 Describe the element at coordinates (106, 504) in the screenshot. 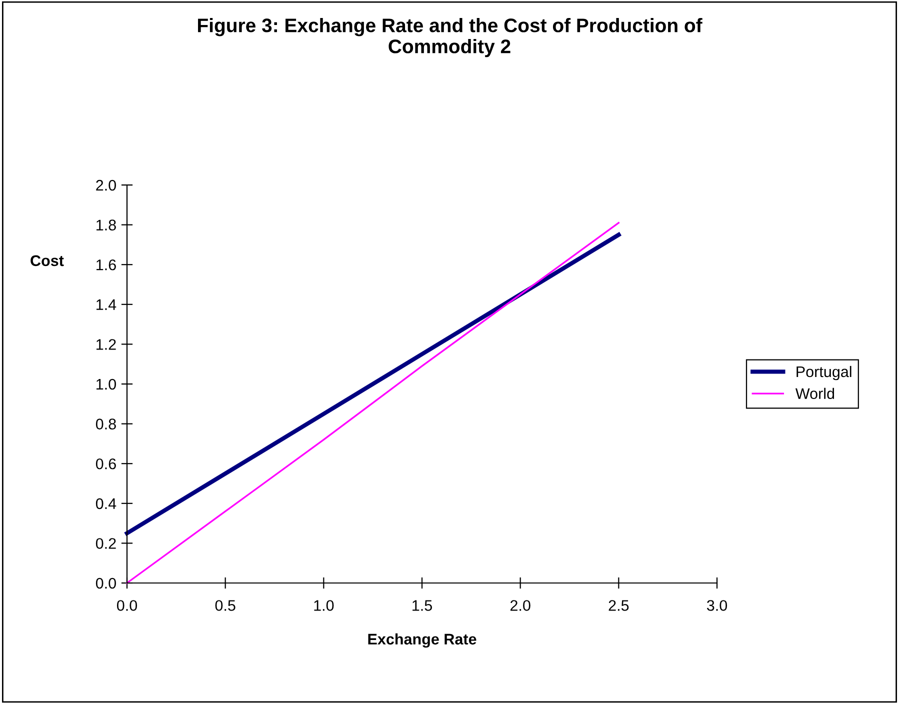

I see `y-tick-label: 0.4` at that location.